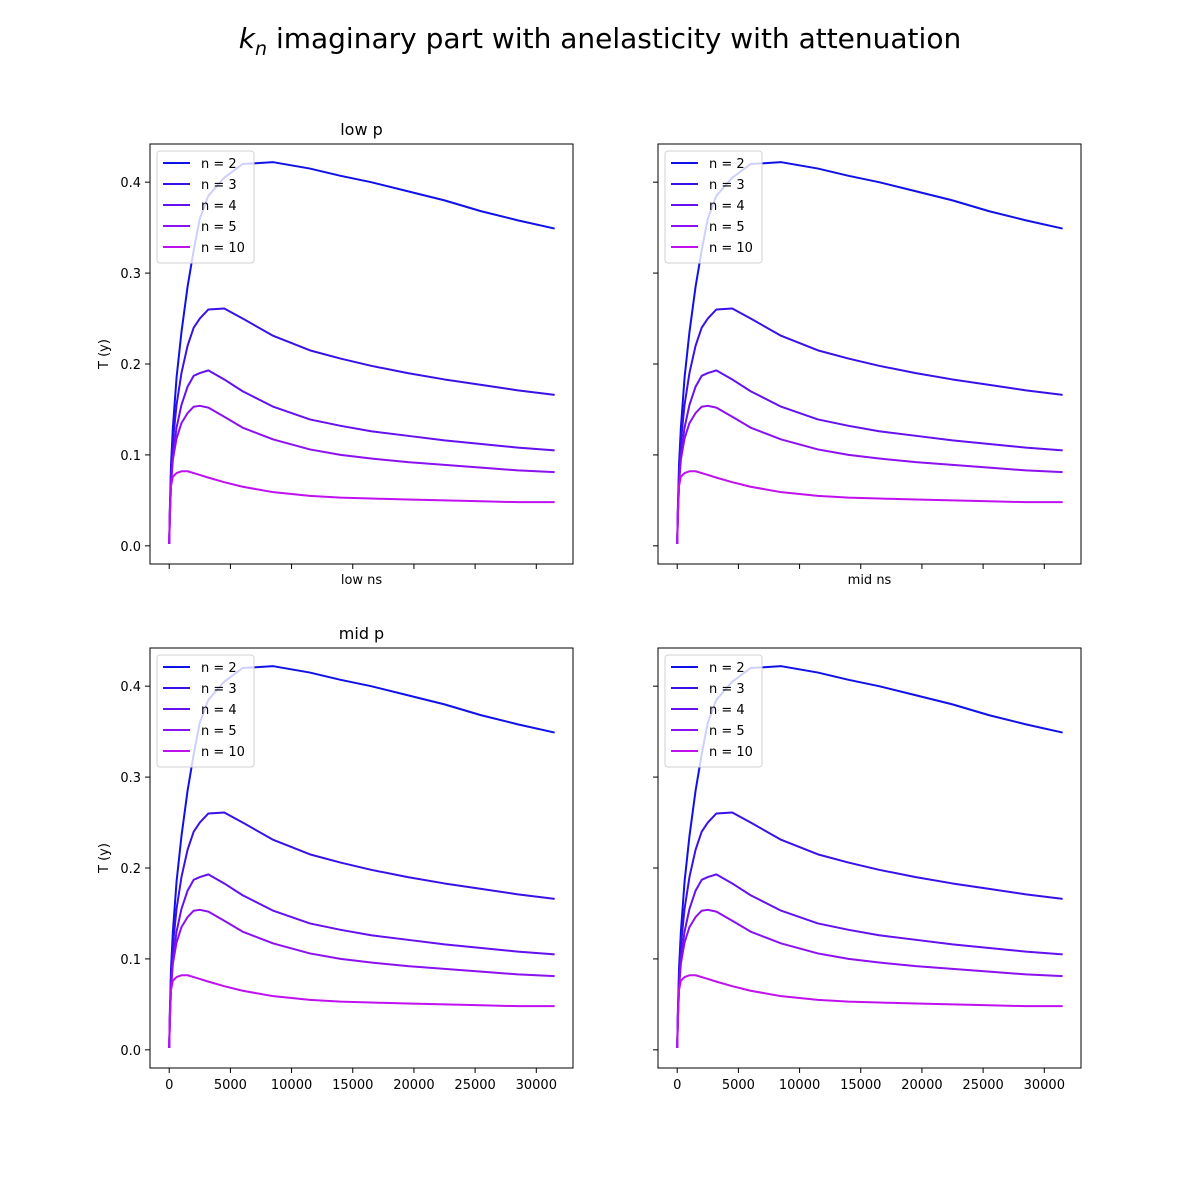 This screenshot has width=1200, height=1200. I want to click on subplot-title: mid p, so click(361, 633).